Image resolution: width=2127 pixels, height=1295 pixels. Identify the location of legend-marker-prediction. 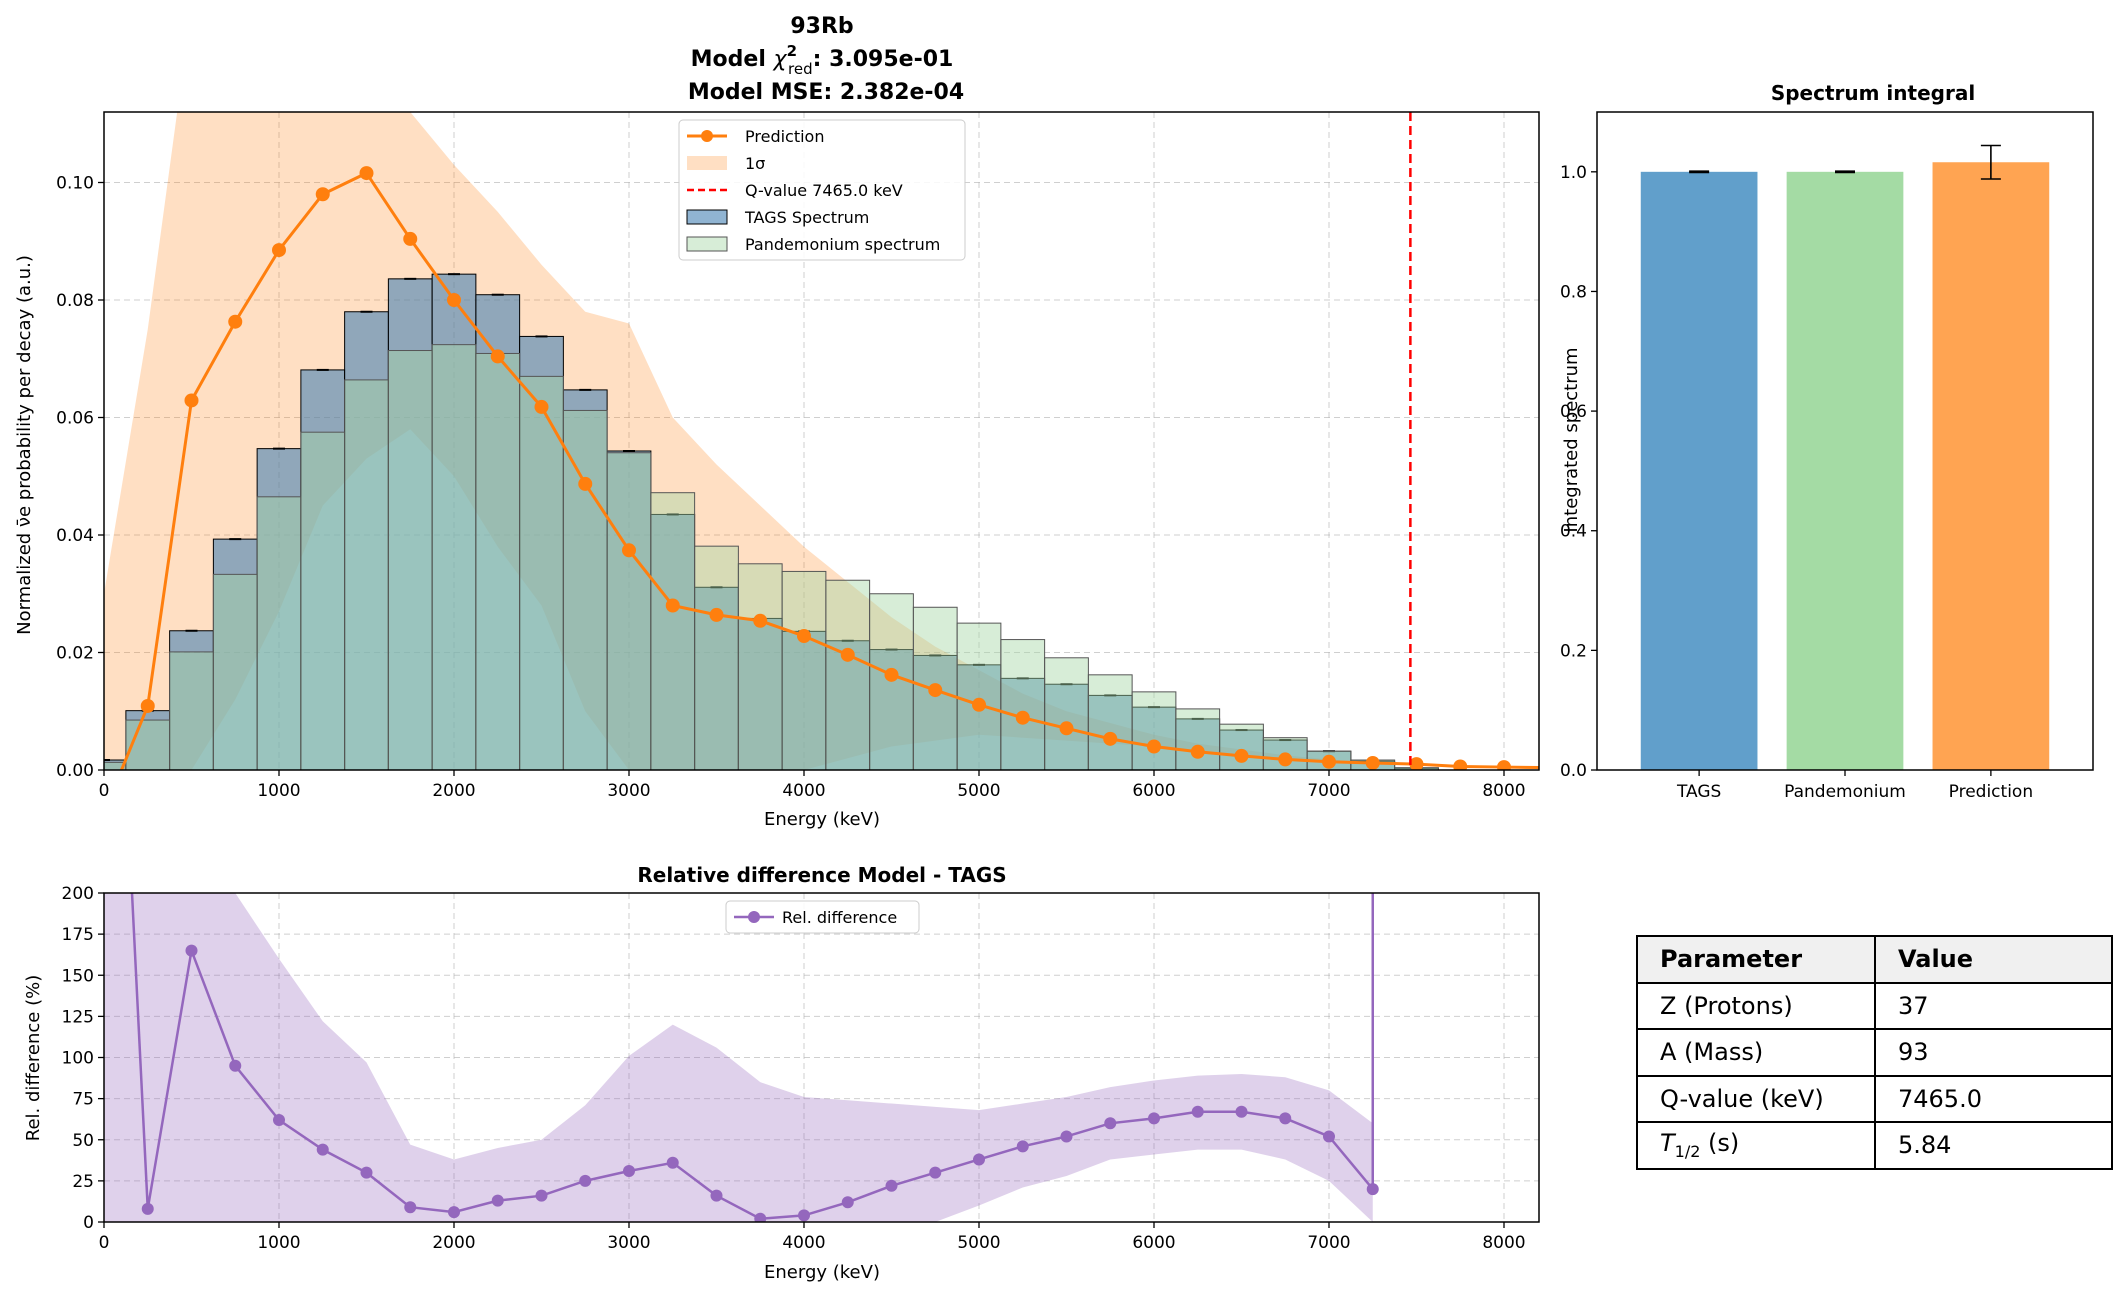
(707, 136).